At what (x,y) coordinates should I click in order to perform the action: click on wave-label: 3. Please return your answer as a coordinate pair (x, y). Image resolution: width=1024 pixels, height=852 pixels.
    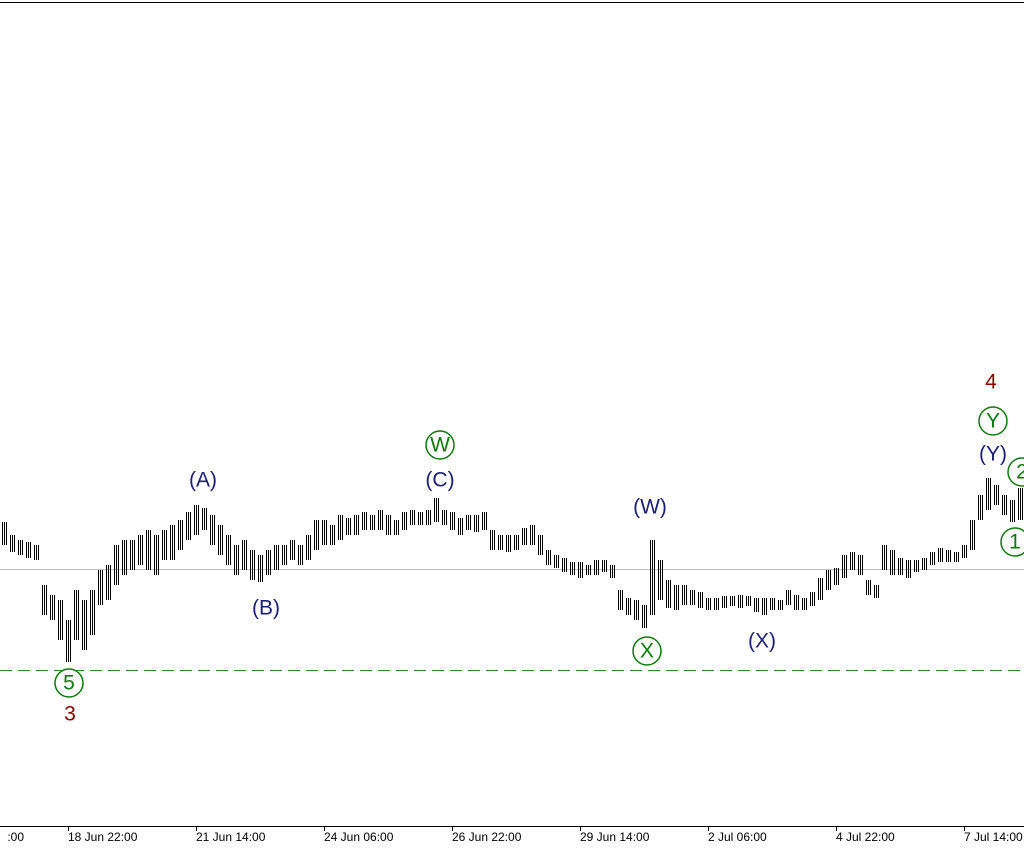
    Looking at the image, I should click on (70, 714).